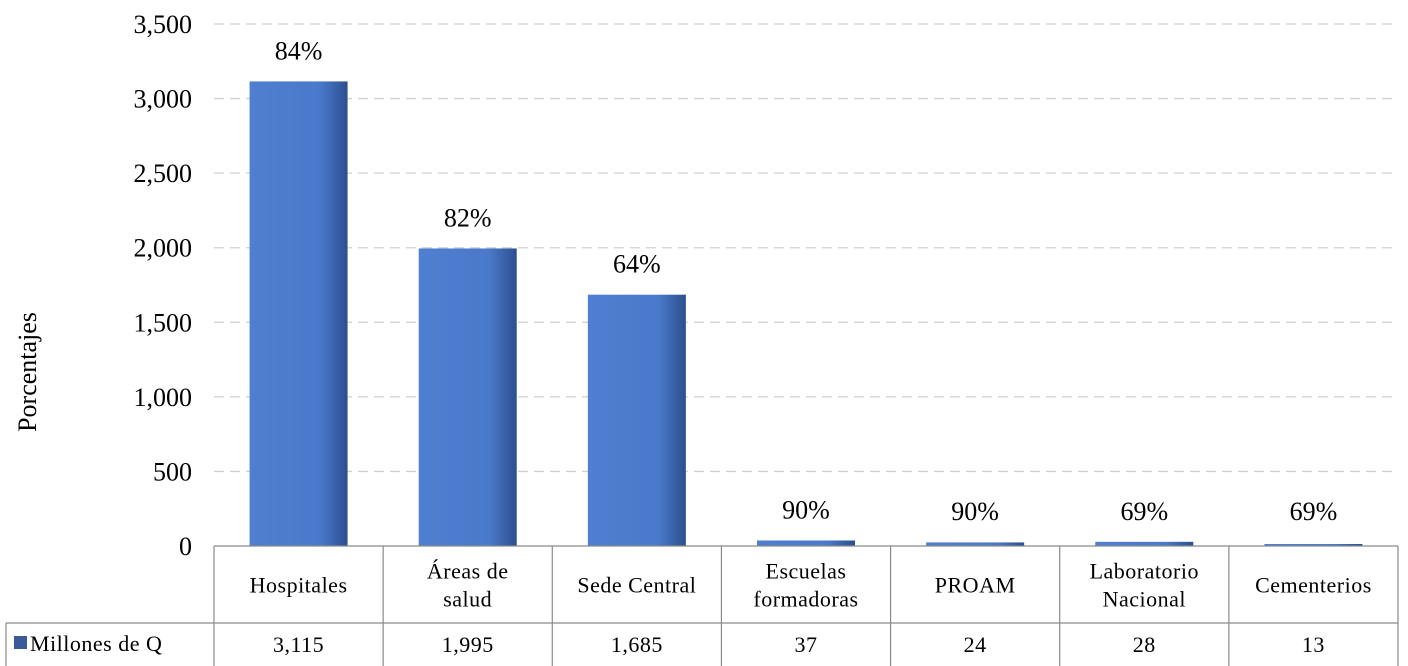 The image size is (1408, 666). What do you see at coordinates (20, 642) in the screenshot?
I see `legend-key` at bounding box center [20, 642].